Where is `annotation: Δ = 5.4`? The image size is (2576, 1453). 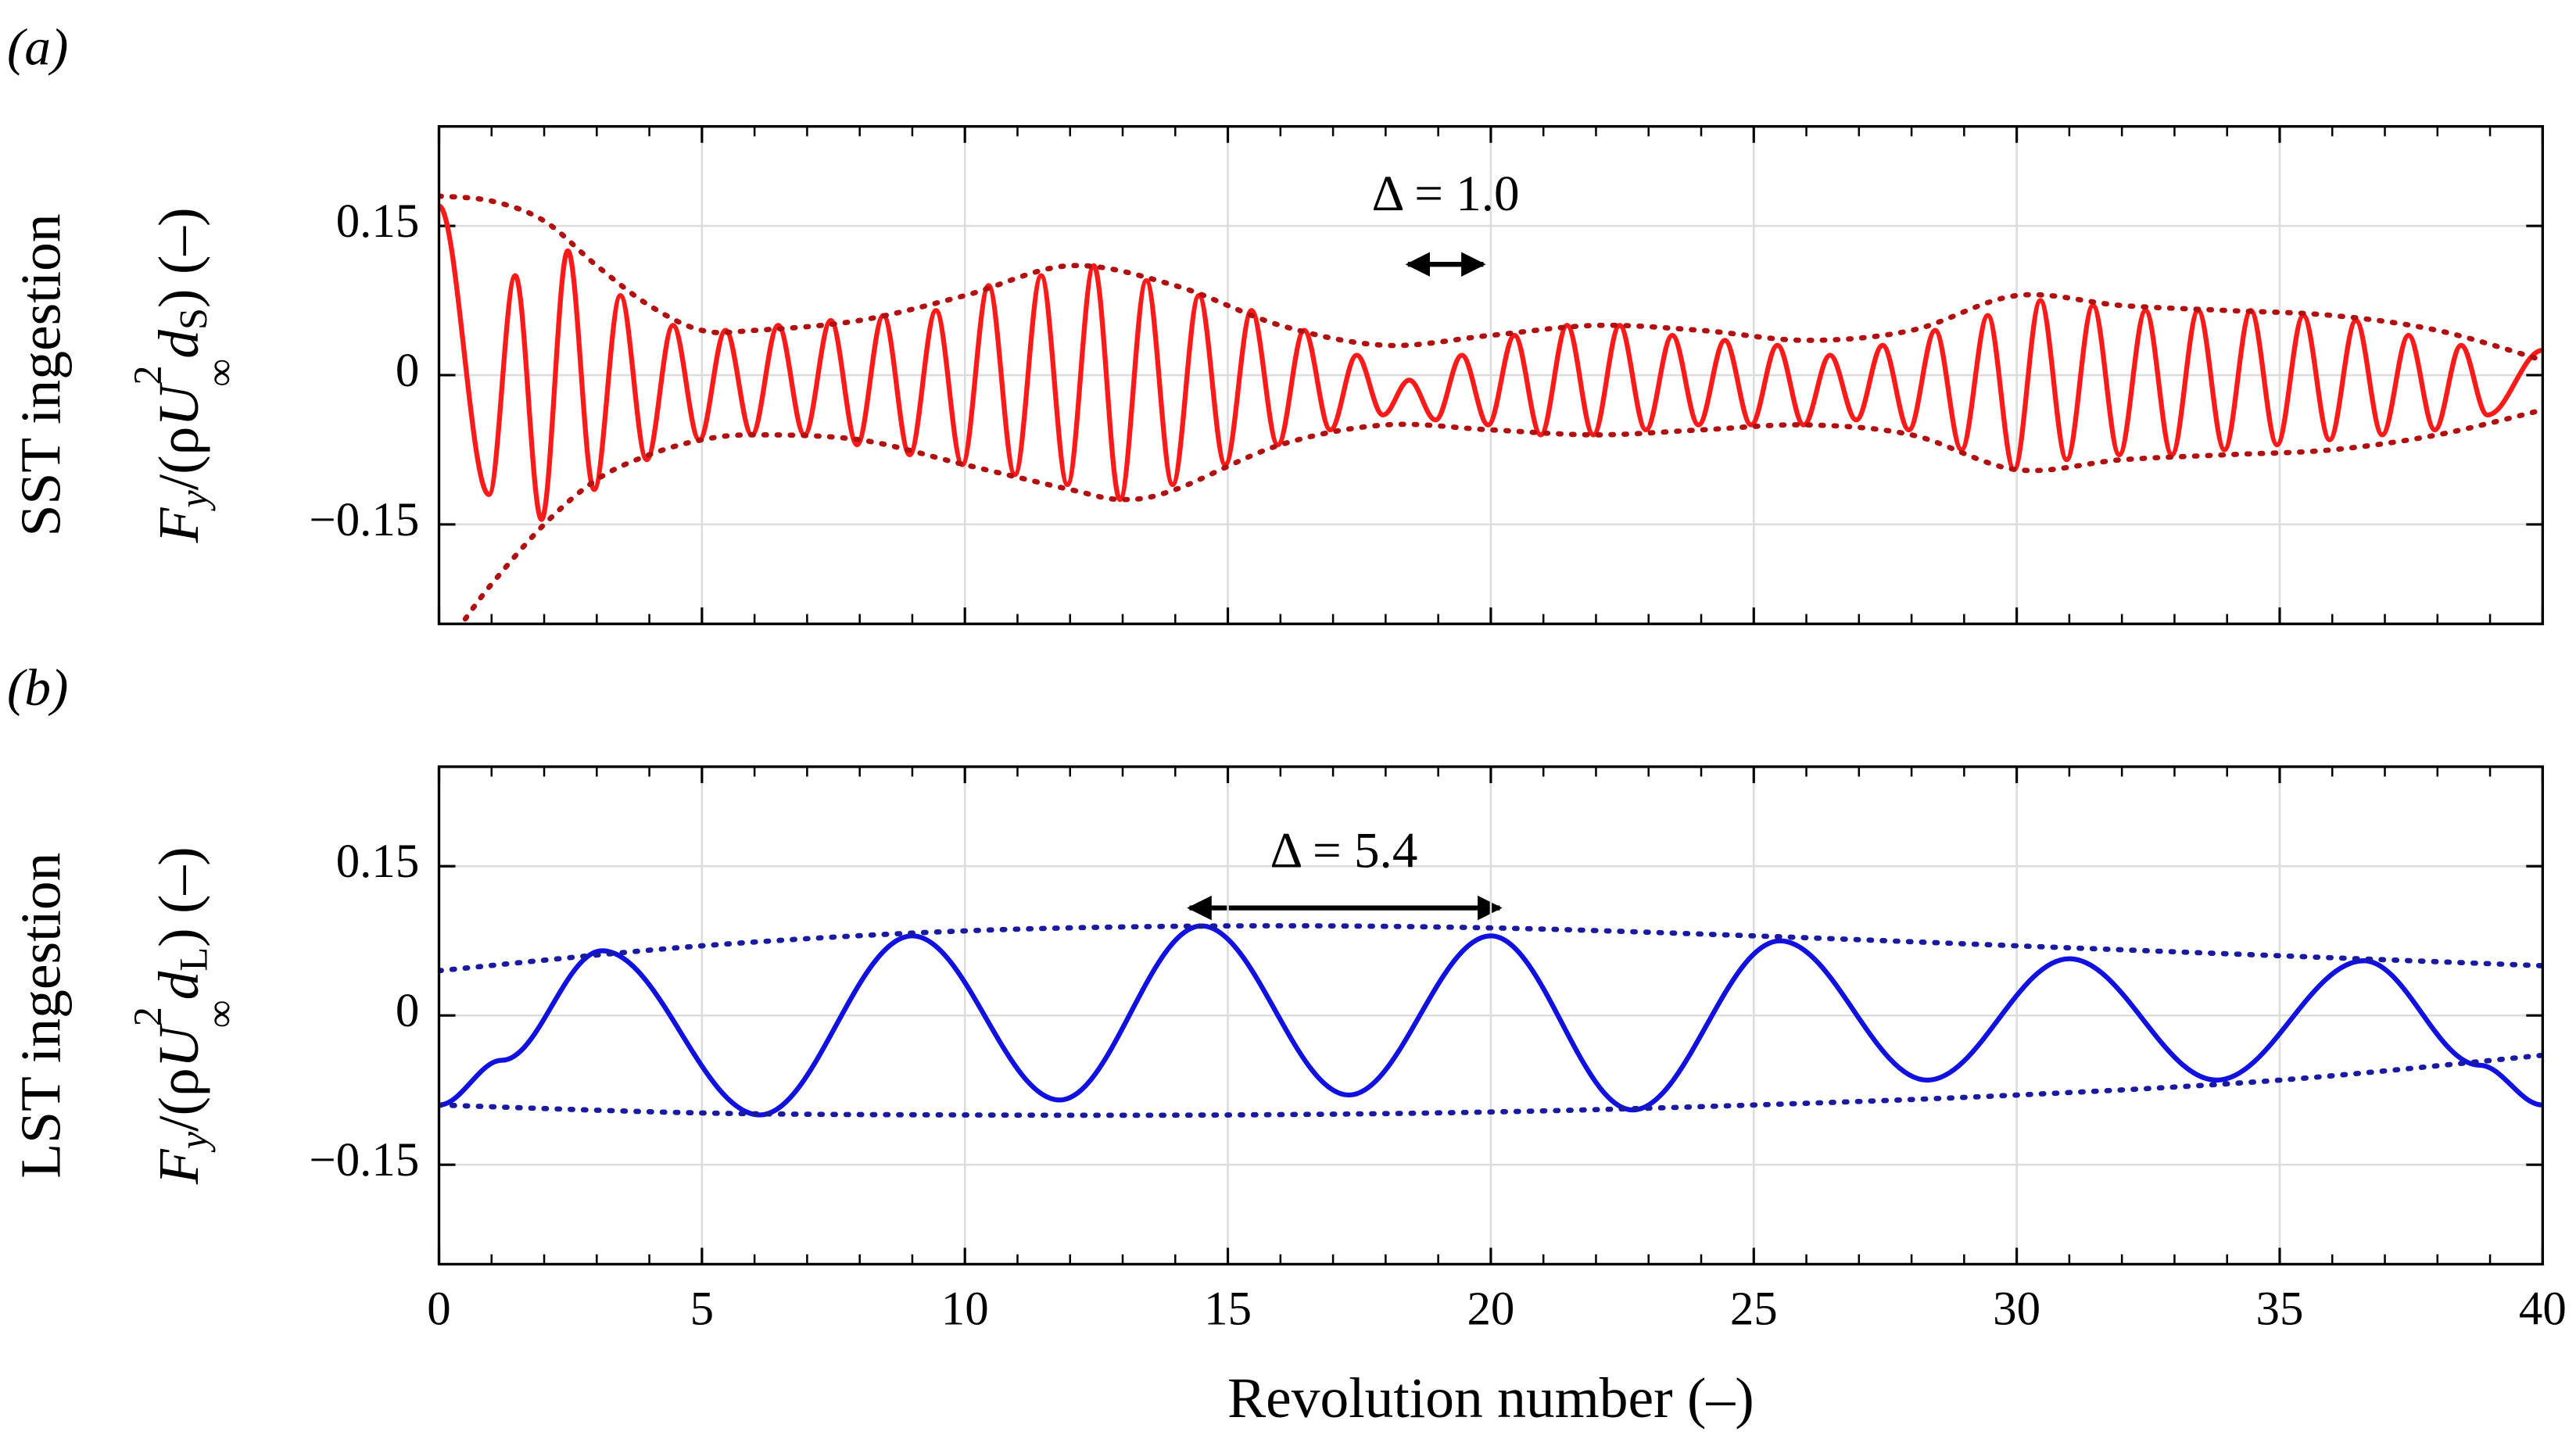 annotation: Δ = 5.4 is located at coordinates (1343, 851).